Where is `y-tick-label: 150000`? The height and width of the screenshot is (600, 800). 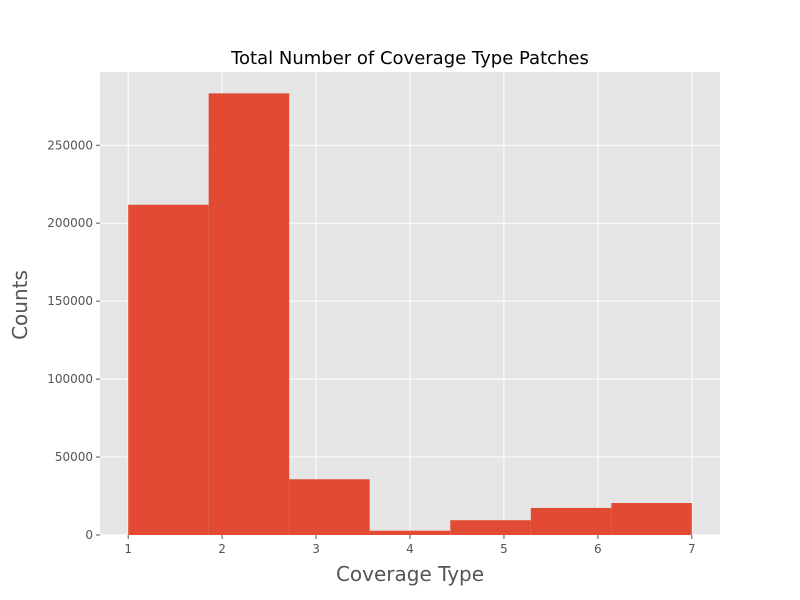
y-tick-label: 150000 is located at coordinates (70, 301).